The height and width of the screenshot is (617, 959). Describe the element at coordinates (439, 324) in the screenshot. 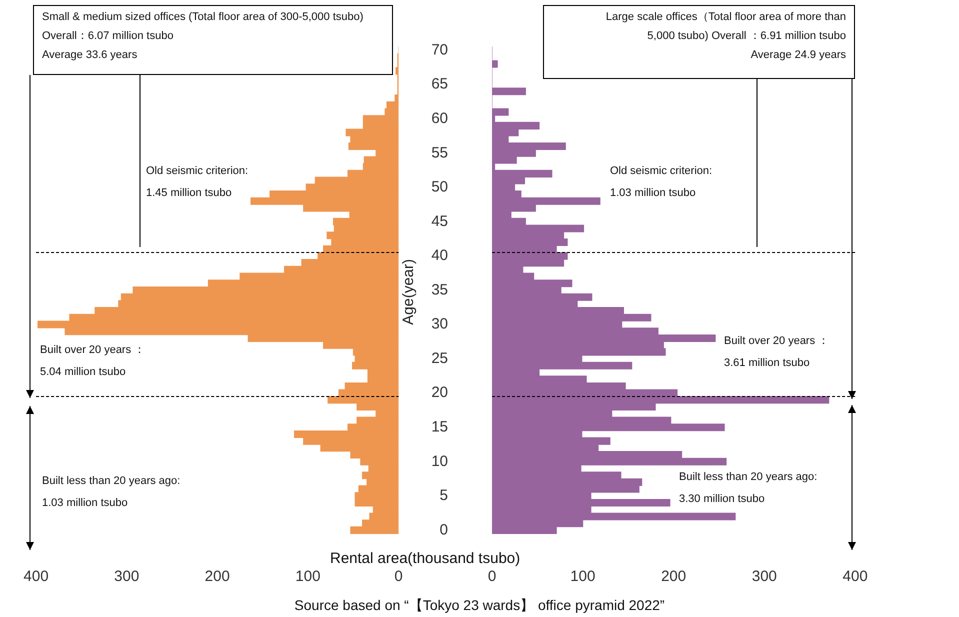

I see `y-tick-label: 30` at that location.